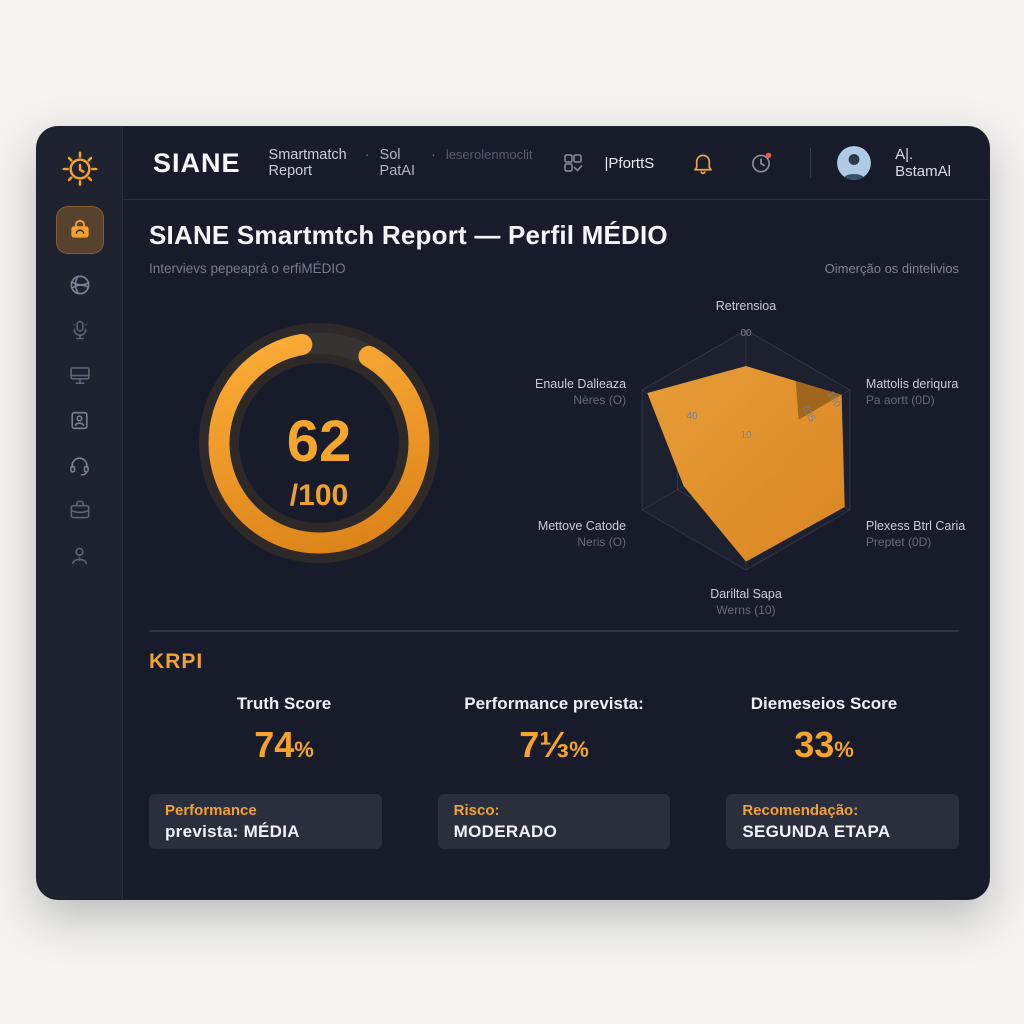  I want to click on kpi-label: Diemeseios Score, so click(824, 703).